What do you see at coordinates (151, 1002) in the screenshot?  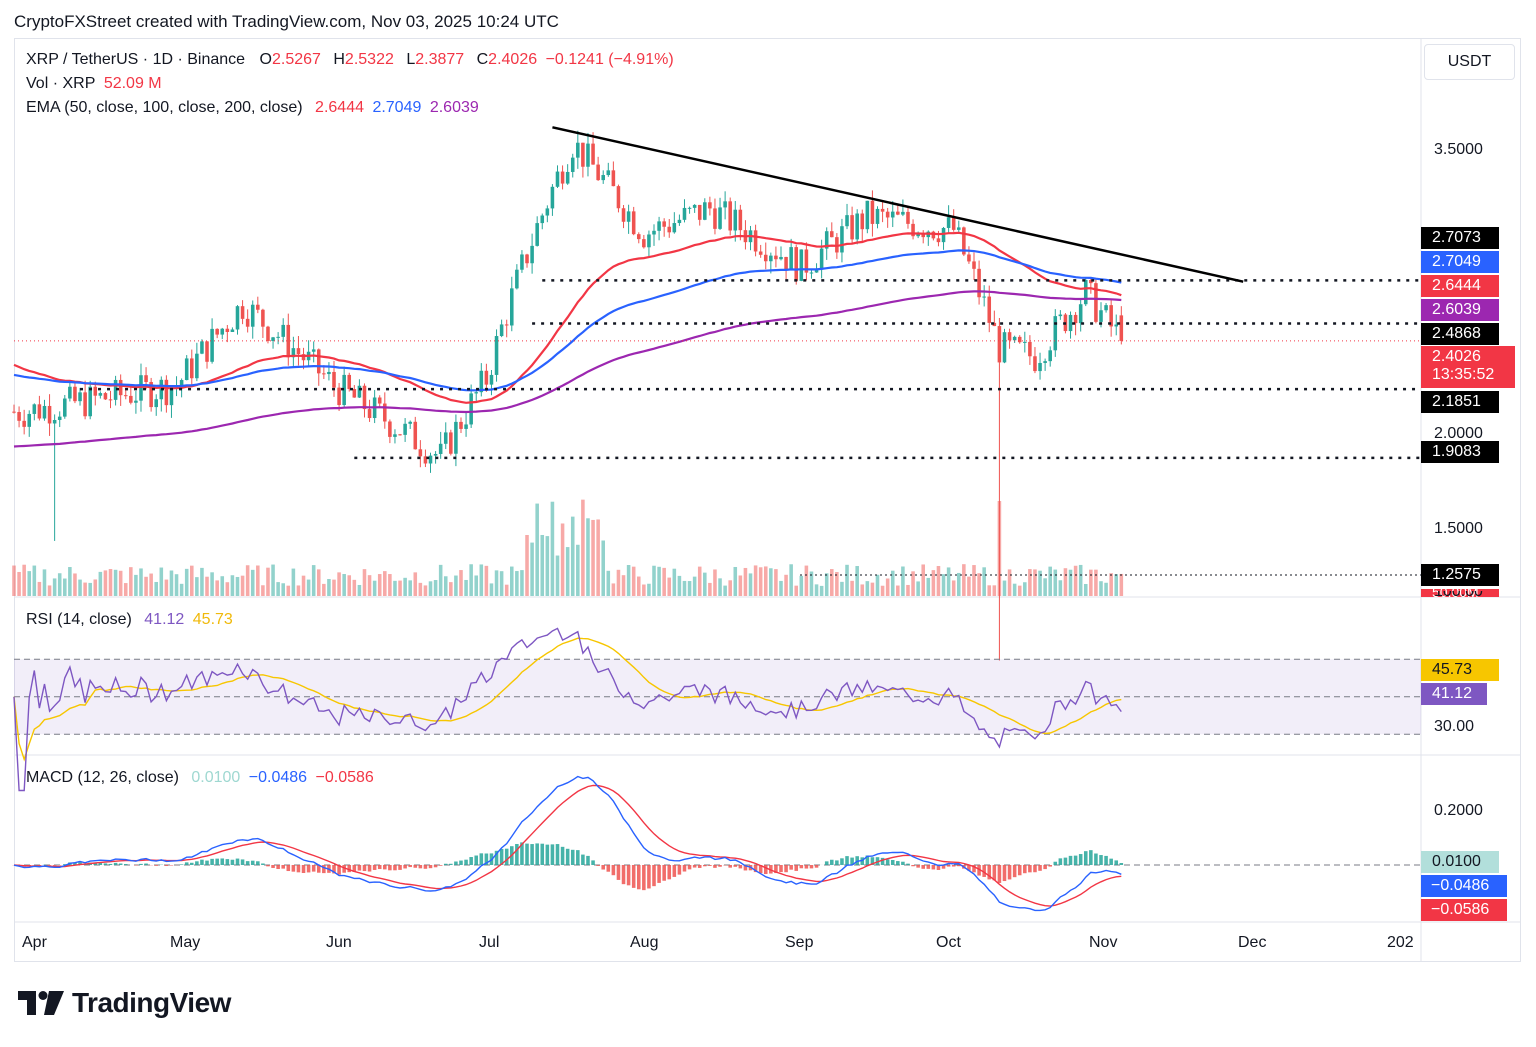 I see `tradingview-wordmark: TradingView` at bounding box center [151, 1002].